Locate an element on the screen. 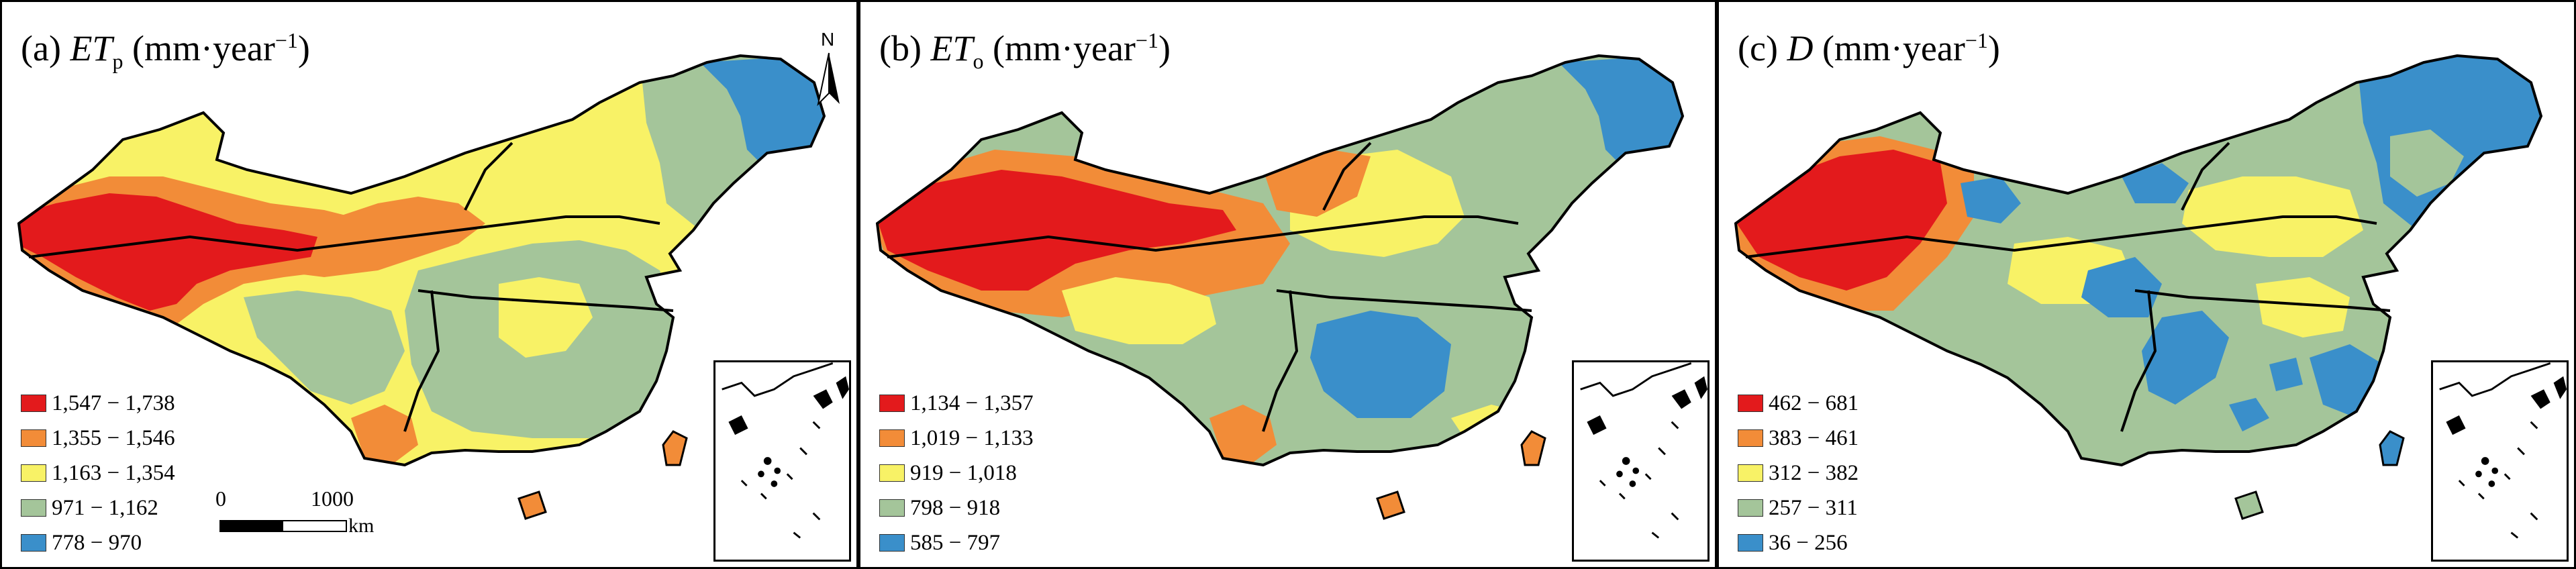 This screenshot has width=2576, height=569. legend-item: 798 − 918 is located at coordinates (956, 507).